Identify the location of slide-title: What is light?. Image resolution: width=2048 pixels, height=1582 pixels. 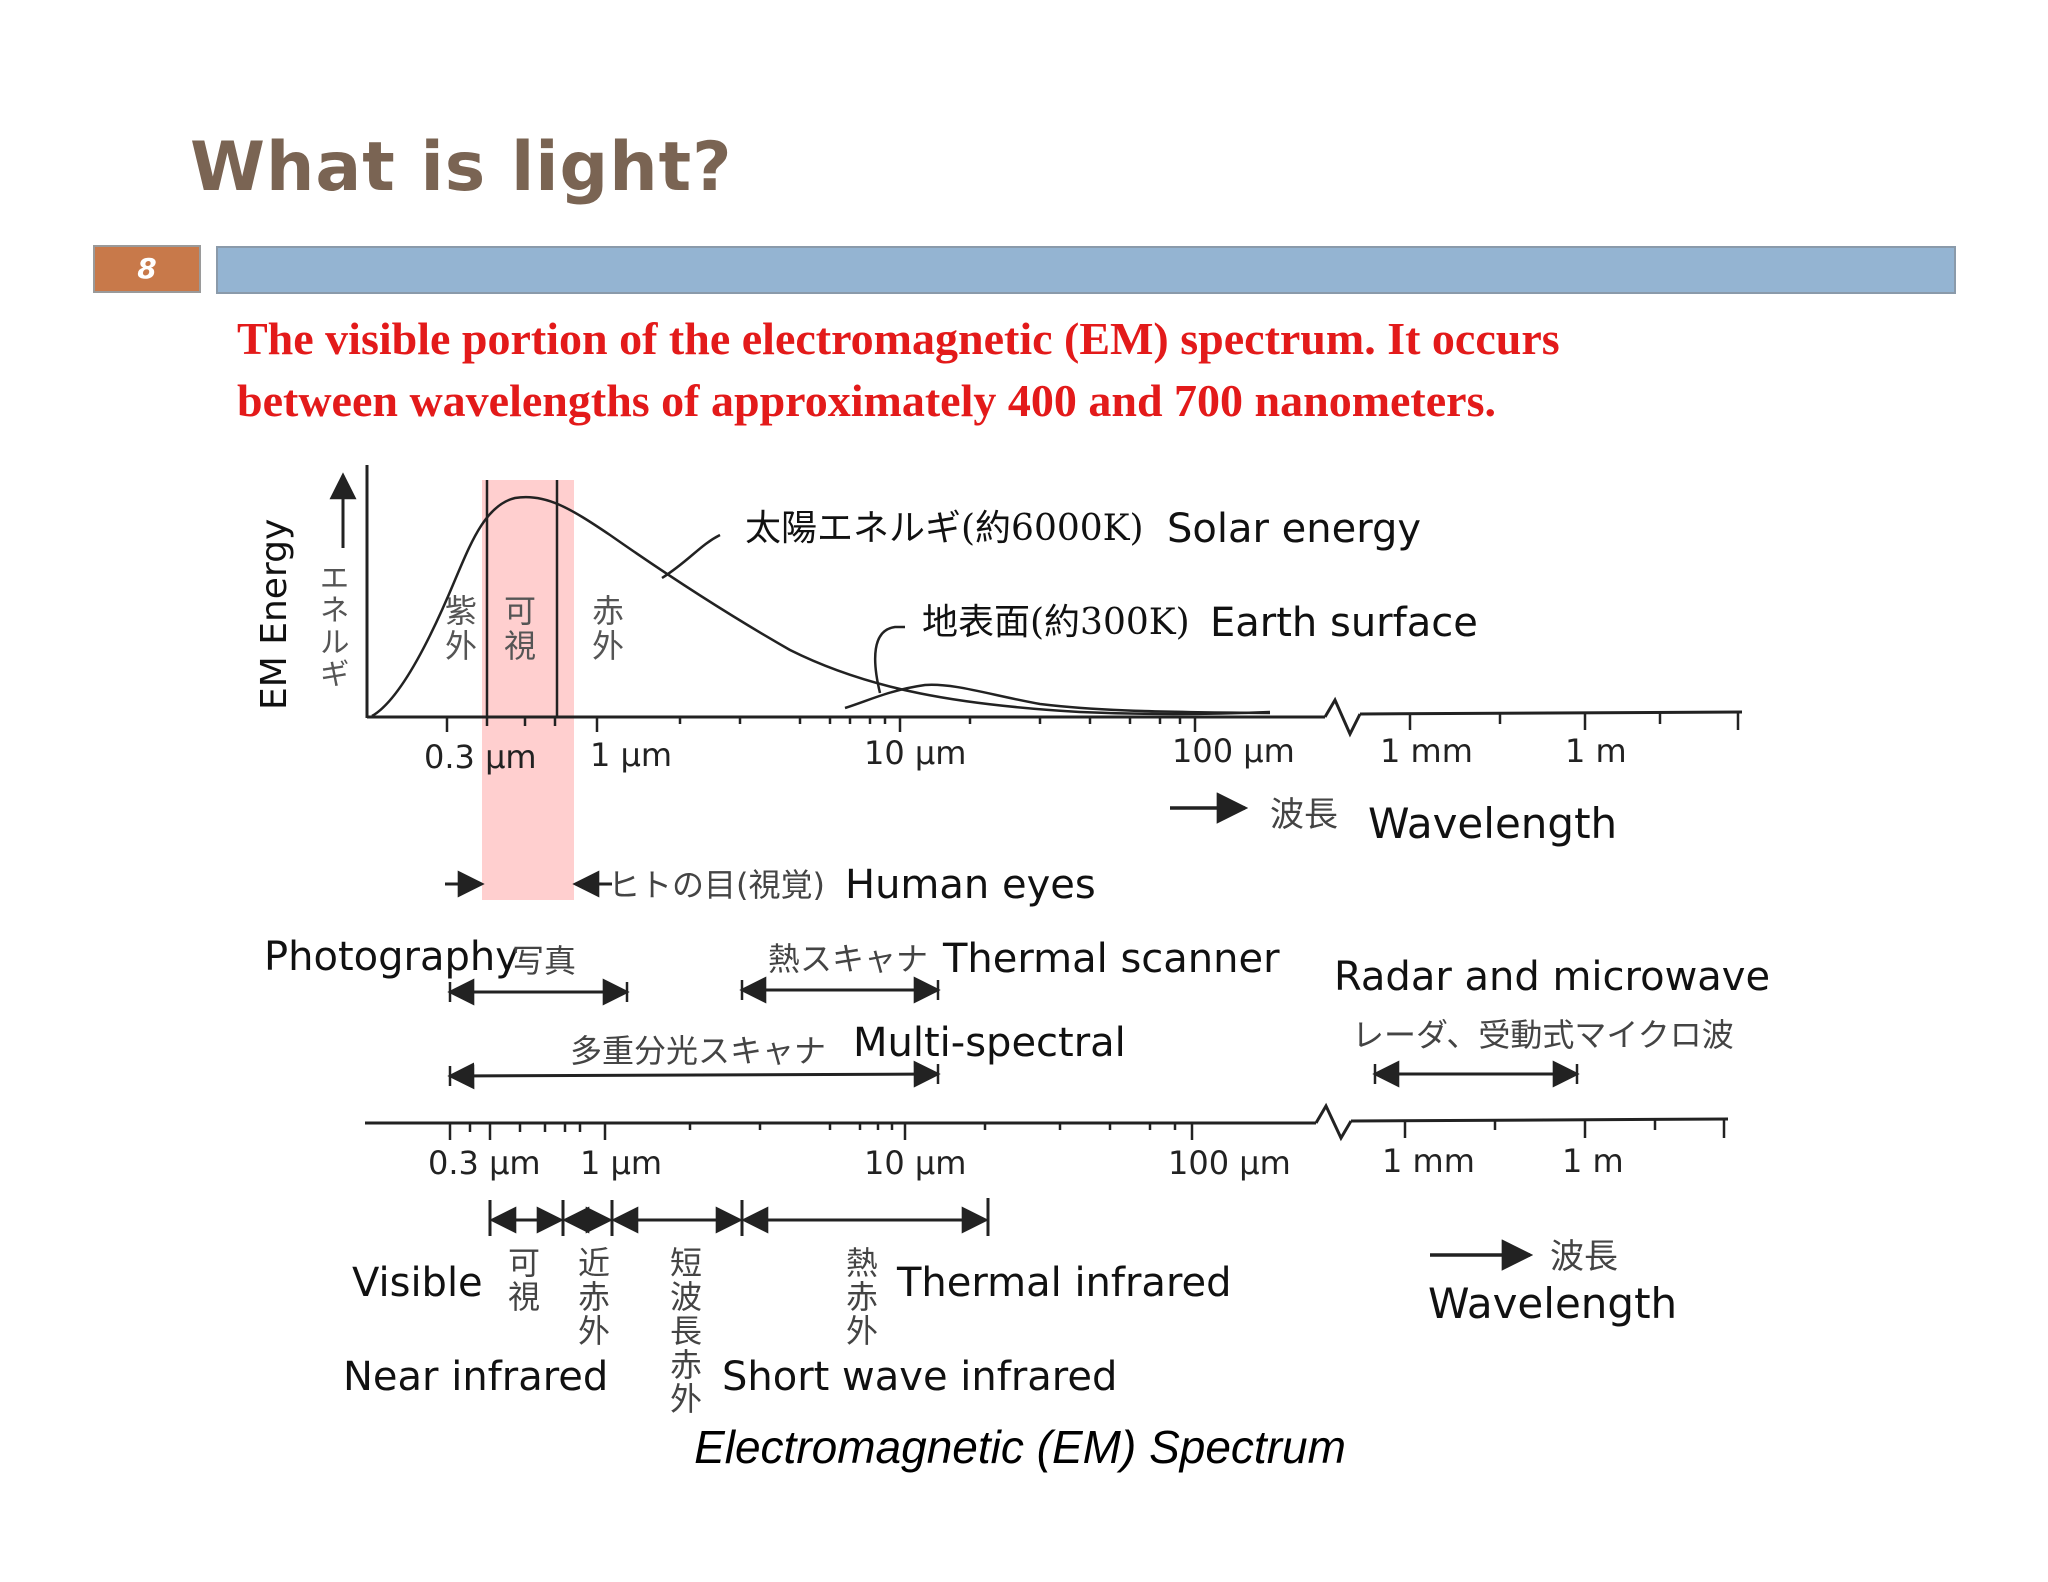
(461, 167).